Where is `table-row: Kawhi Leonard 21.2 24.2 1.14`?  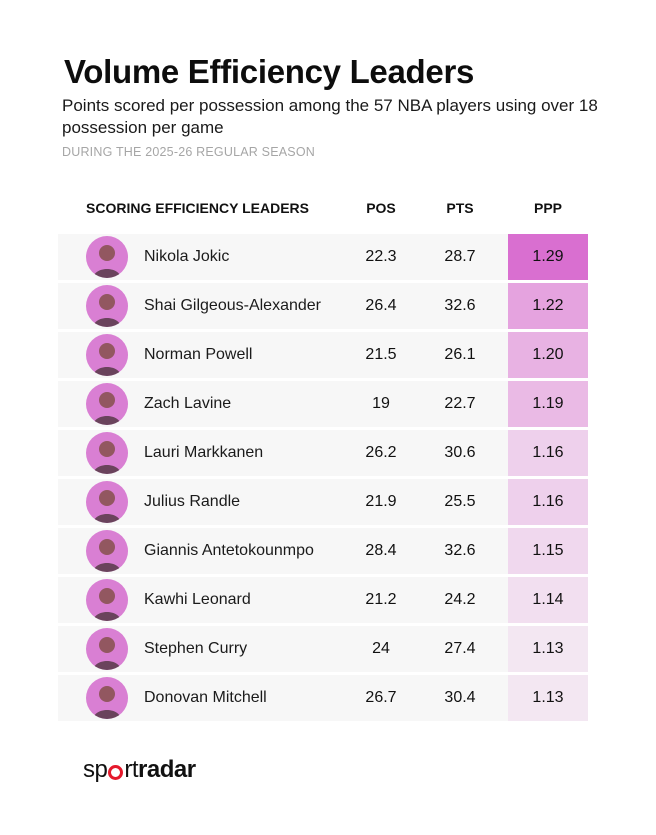 table-row: Kawhi Leonard 21.2 24.2 1.14 is located at coordinates (323, 600).